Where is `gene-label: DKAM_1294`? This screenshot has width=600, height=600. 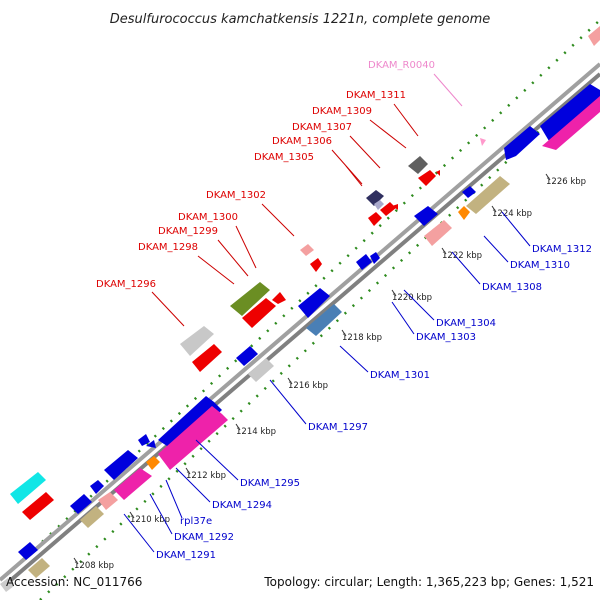 gene-label: DKAM_1294 is located at coordinates (242, 505).